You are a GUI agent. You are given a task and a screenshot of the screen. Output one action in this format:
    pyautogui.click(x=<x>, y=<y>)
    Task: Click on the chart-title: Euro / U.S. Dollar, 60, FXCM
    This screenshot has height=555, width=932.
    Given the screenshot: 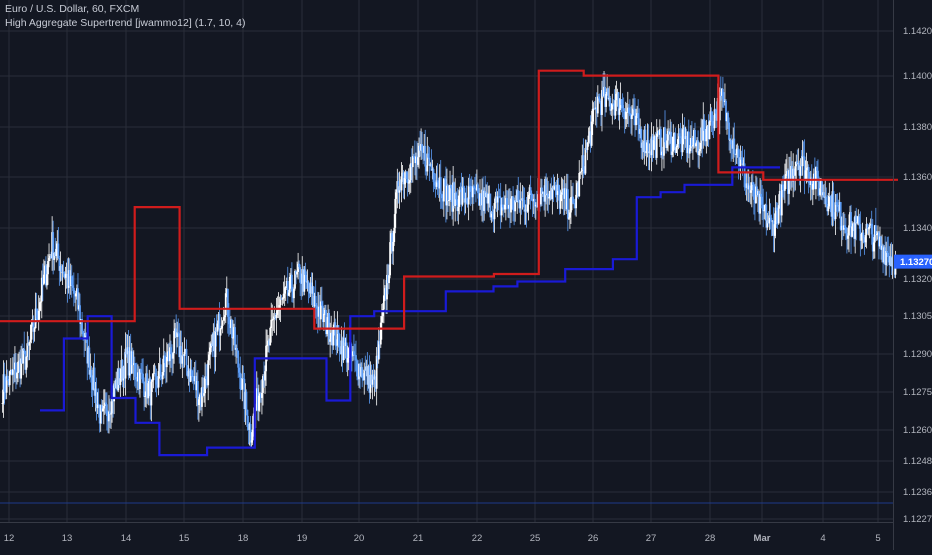 What is the action you would take?
    pyautogui.click(x=72, y=9)
    